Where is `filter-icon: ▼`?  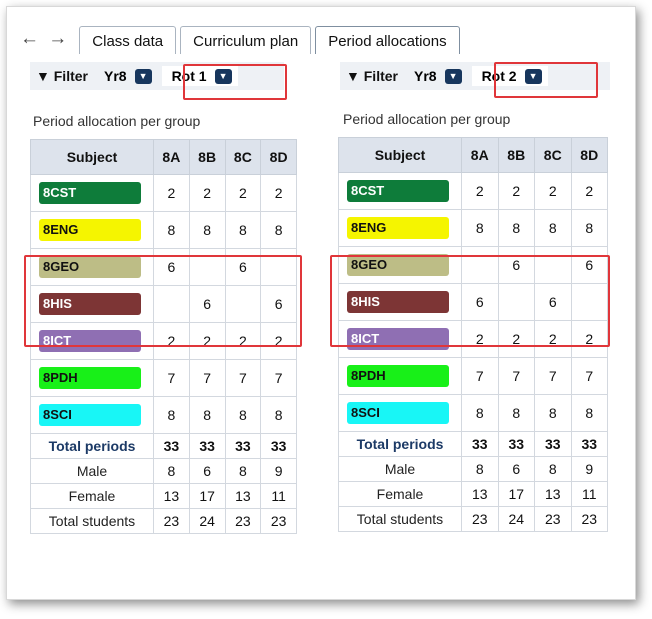 filter-icon: ▼ is located at coordinates (43, 76).